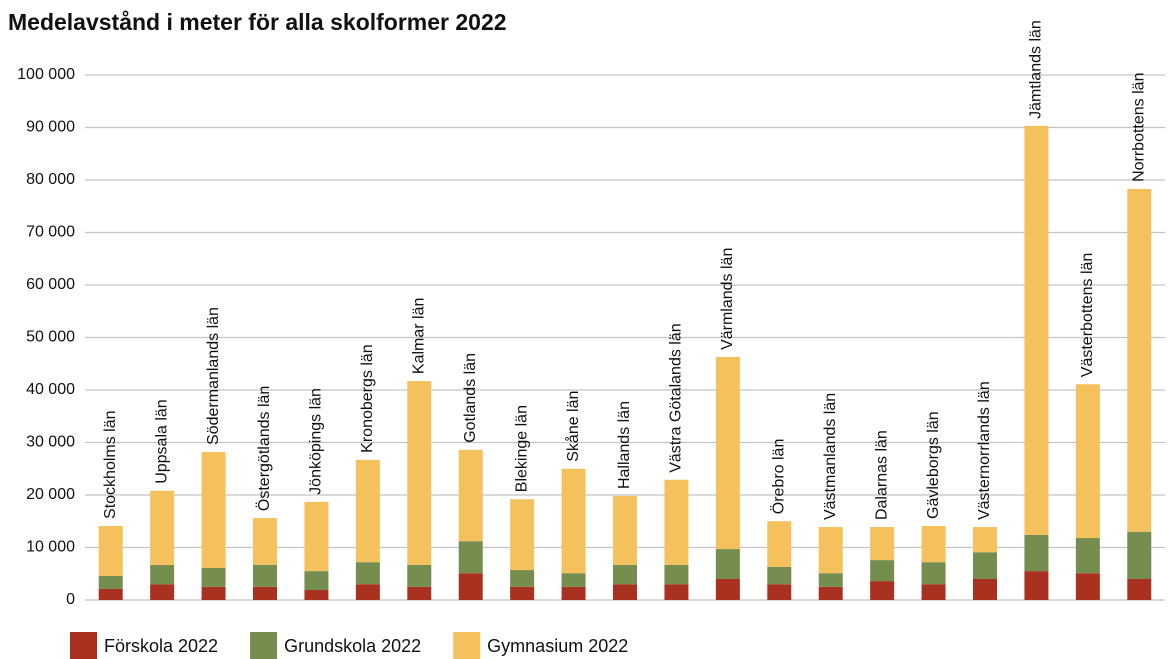 The width and height of the screenshot is (1170, 659). Describe the element at coordinates (521, 448) in the screenshot. I see `category-label: Blekinge län` at that location.